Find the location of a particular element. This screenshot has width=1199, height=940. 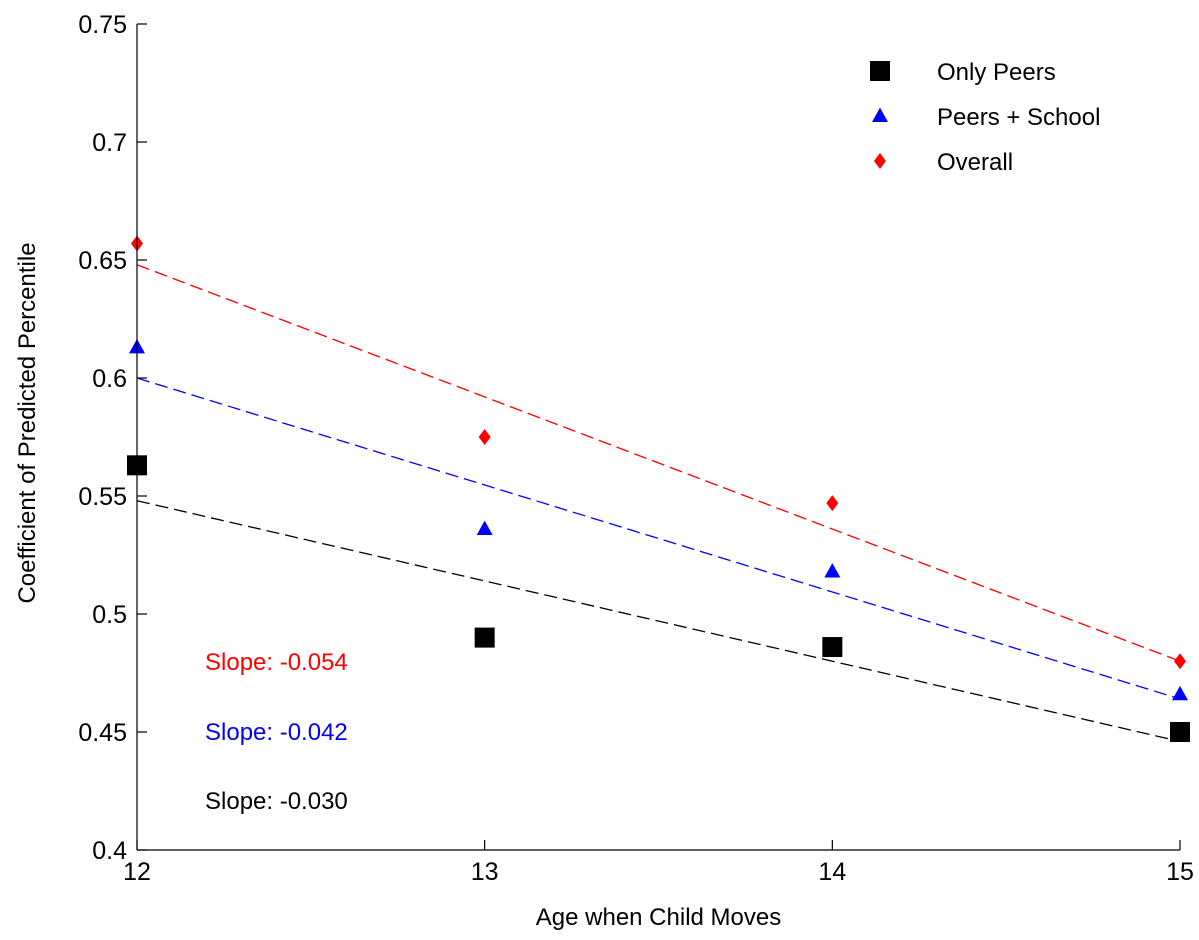

y-tick-label: 0.7 is located at coordinates (109, 143).